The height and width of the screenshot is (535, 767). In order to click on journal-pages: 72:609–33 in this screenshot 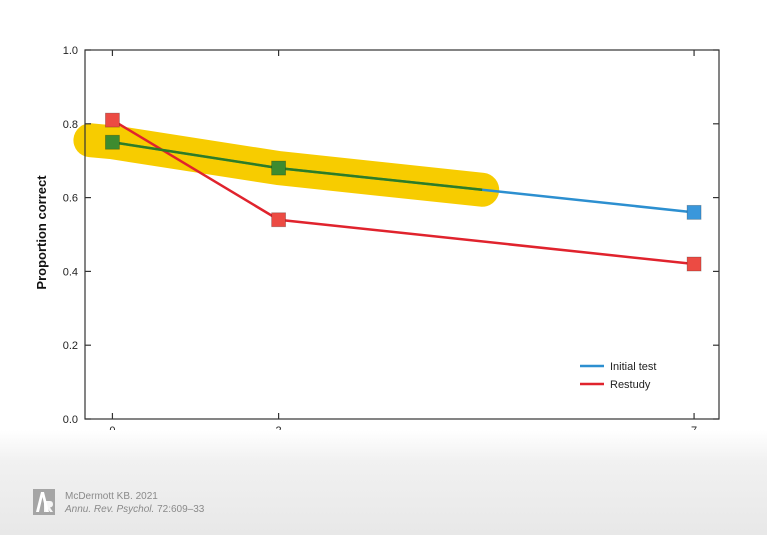, I will do `click(181, 509)`.